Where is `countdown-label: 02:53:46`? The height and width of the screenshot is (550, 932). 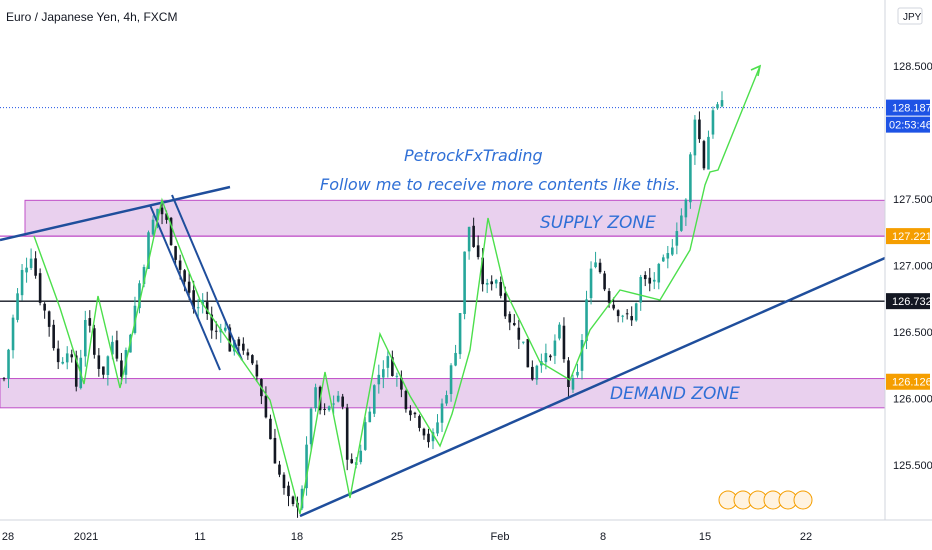
countdown-label: 02:53:46 is located at coordinates (910, 126).